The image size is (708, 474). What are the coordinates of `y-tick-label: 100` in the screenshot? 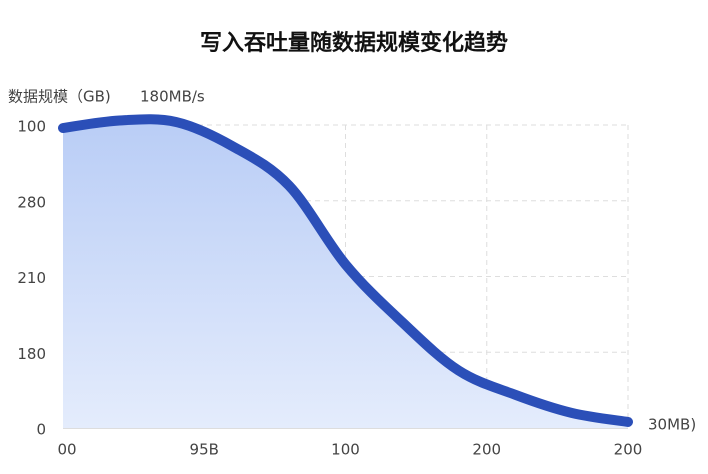 It's located at (31, 127).